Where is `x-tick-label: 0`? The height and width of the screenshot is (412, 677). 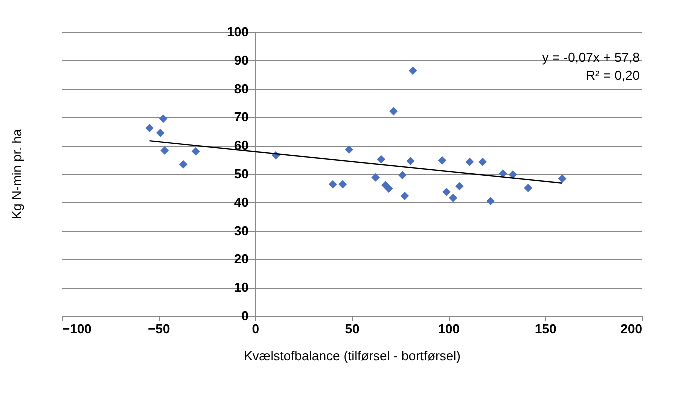
x-tick-label: 0 is located at coordinates (256, 329).